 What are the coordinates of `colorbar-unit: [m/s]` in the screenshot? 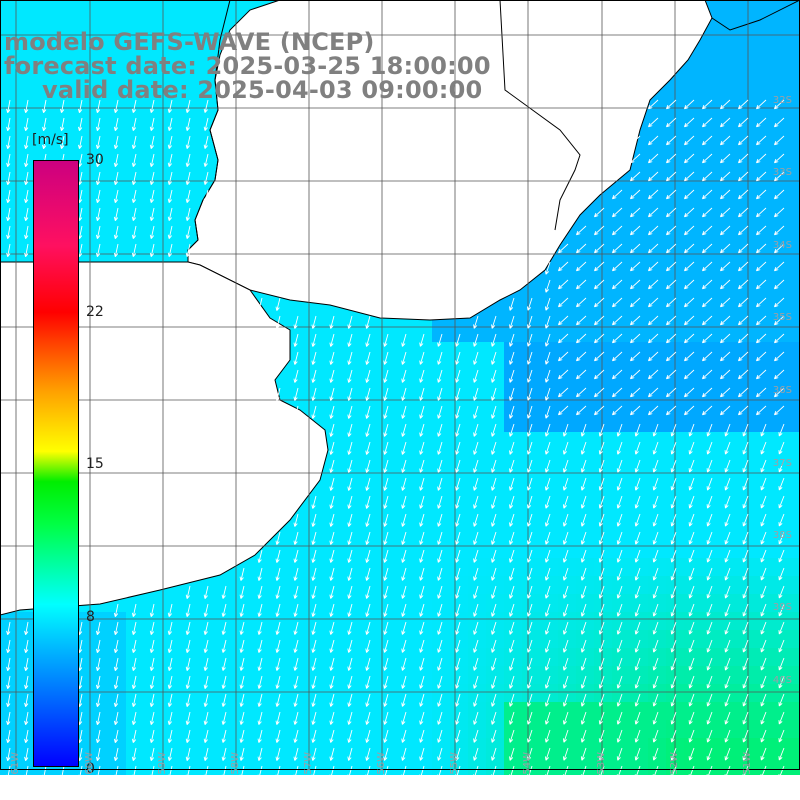 It's located at (50, 140).